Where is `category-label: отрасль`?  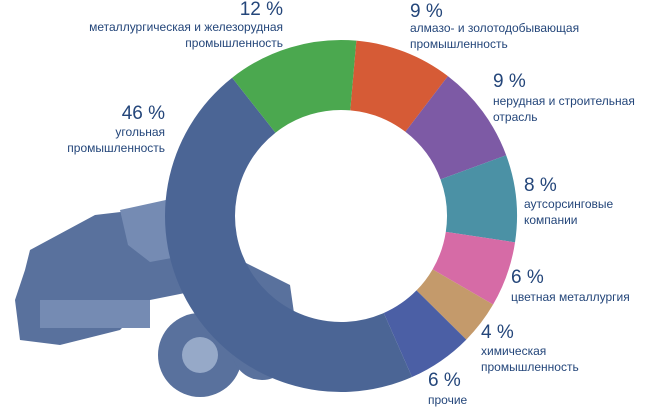
category-label: отрасль is located at coordinates (515, 117).